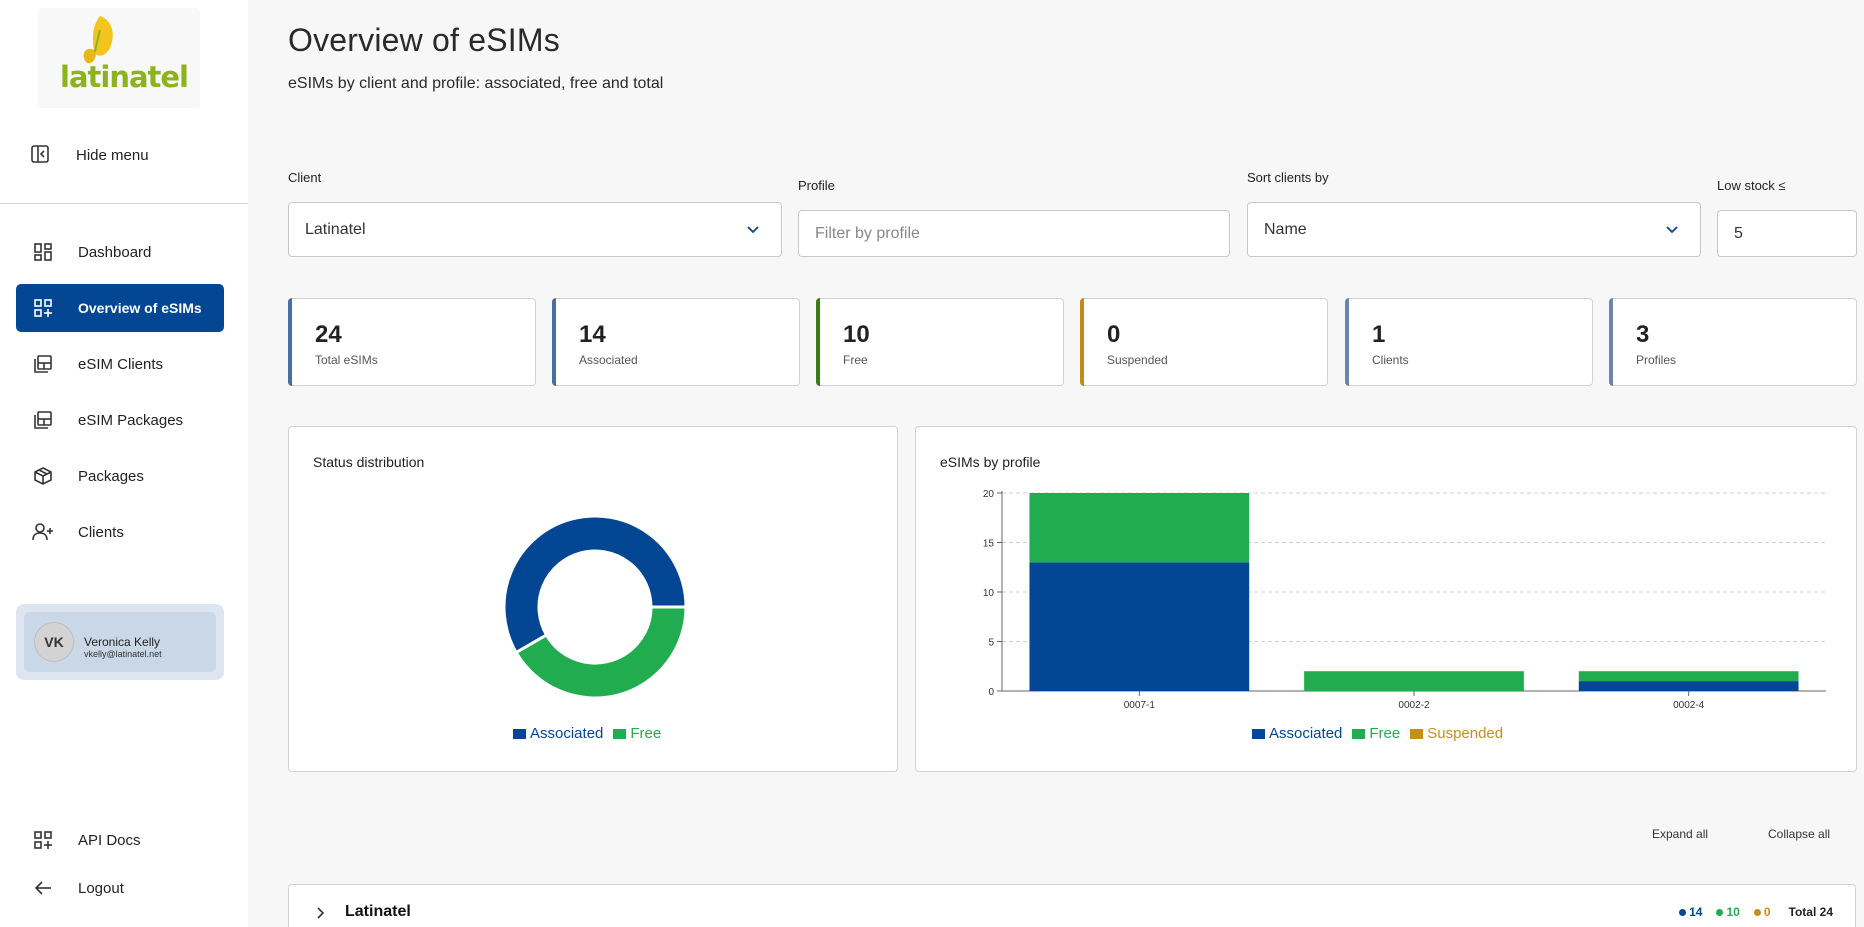 This screenshot has height=927, width=1864. What do you see at coordinates (43, 888) in the screenshot?
I see `arrow-left-icon` at bounding box center [43, 888].